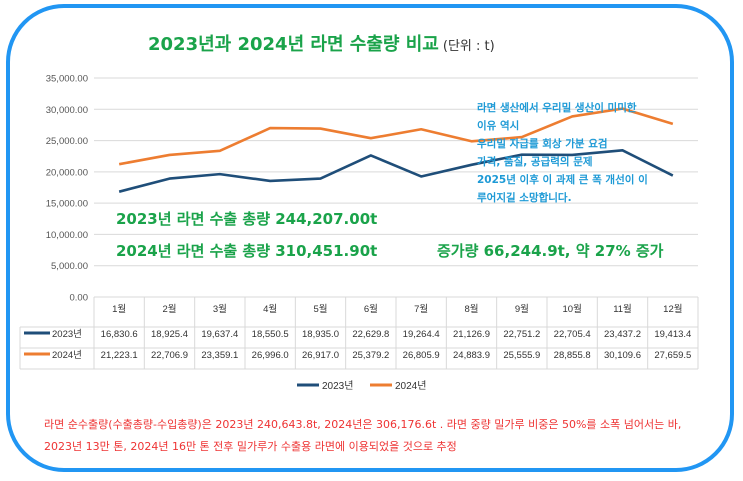 The image size is (743, 481). I want to click on title-main: 2023년과 2024년 라면 수출량 비교, so click(293, 44).